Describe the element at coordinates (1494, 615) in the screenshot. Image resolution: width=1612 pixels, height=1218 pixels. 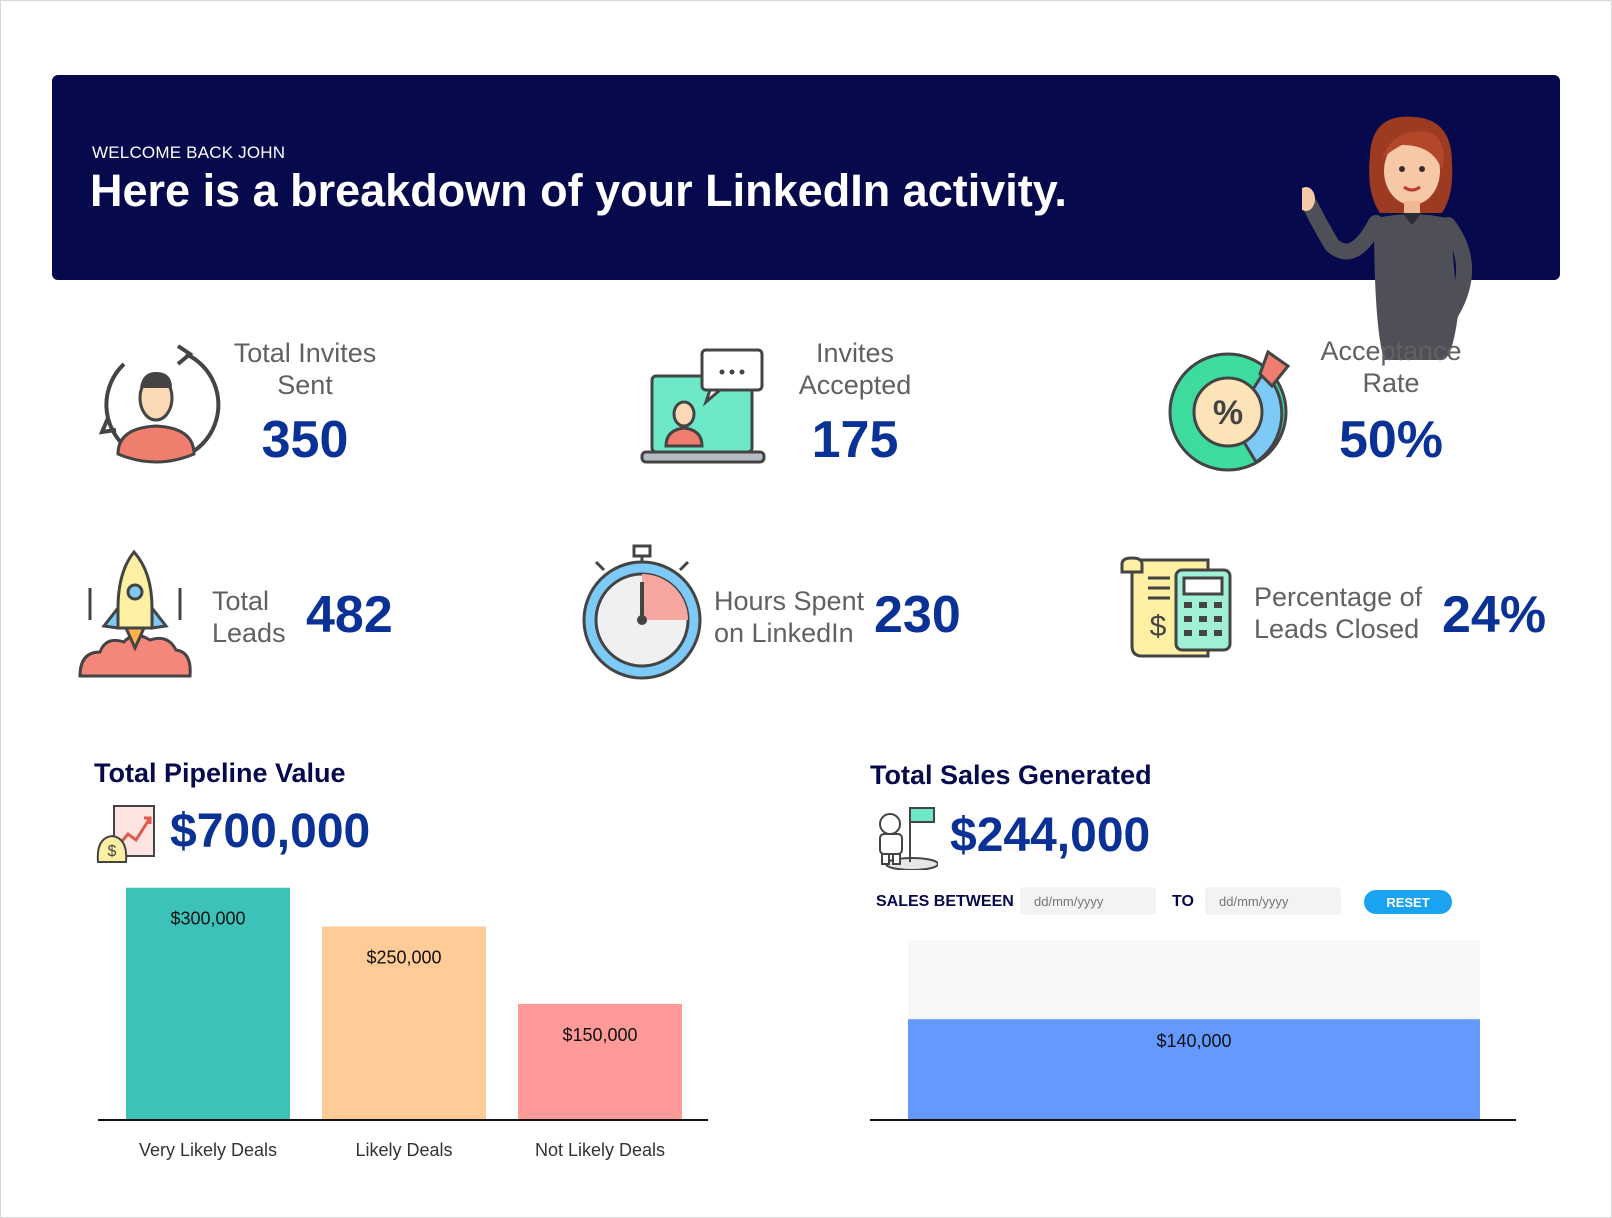
I see `stat-value-leads-closed: 24%` at that location.